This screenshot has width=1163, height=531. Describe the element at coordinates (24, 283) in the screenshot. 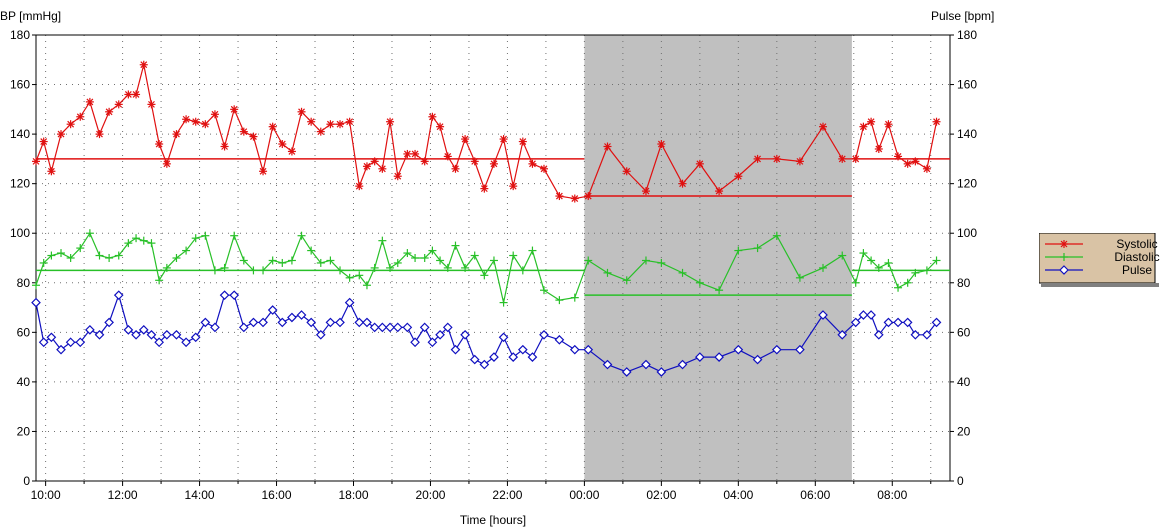

I see `y-tick-label-left: 80` at that location.